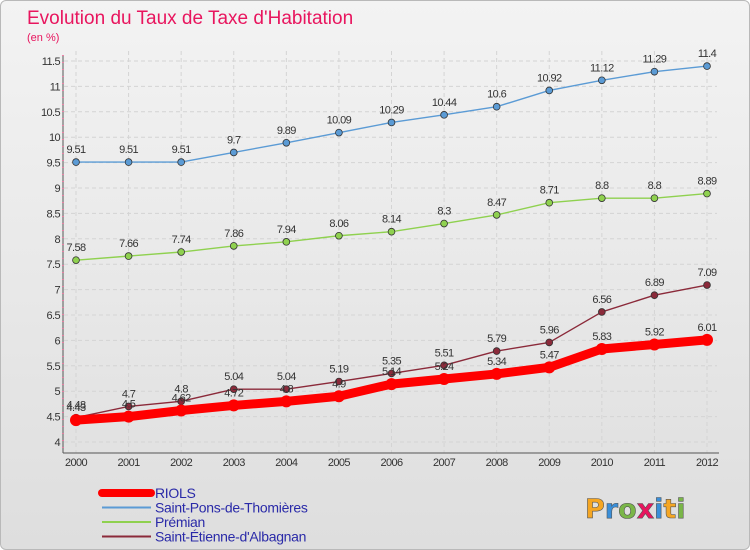  What do you see at coordinates (549, 355) in the screenshot?
I see `data-label: 5.47` at bounding box center [549, 355].